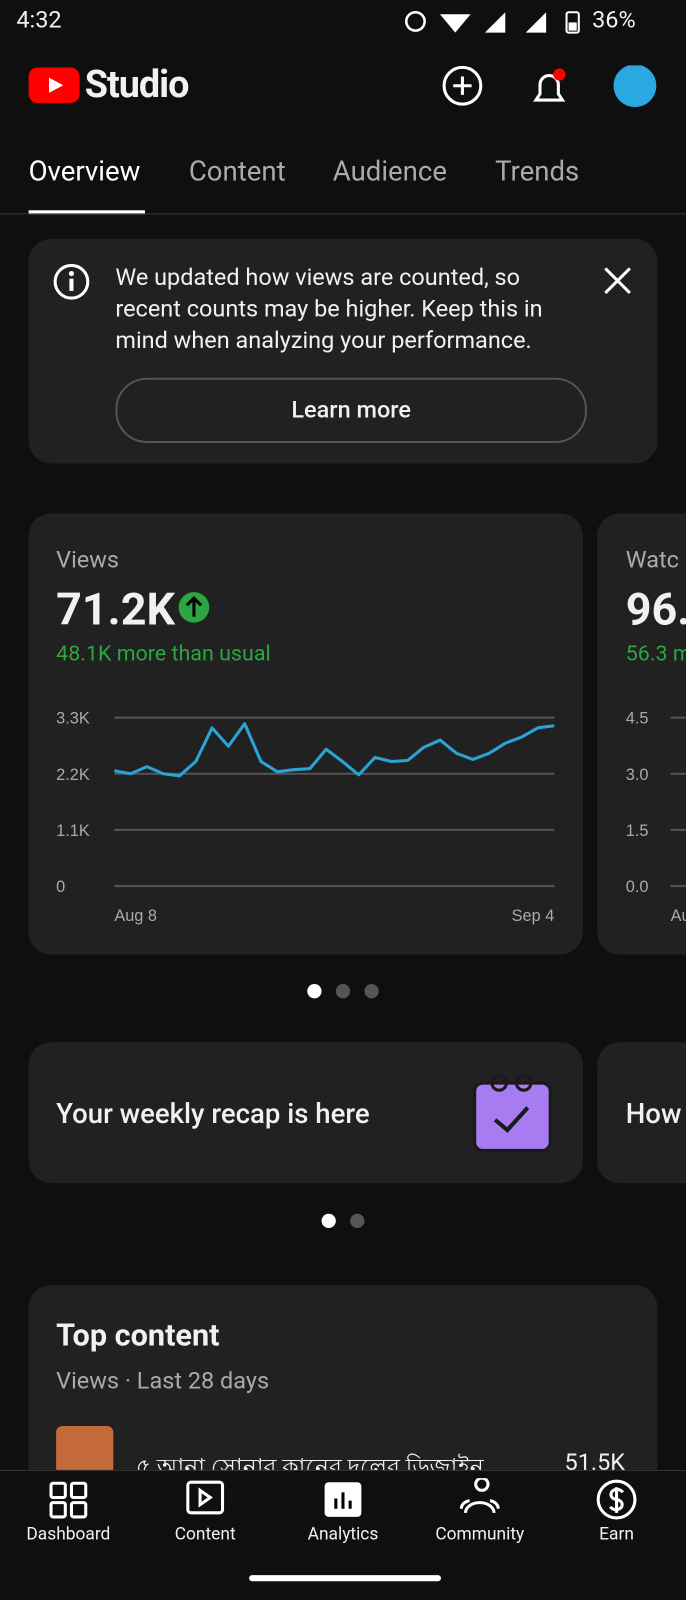 The height and width of the screenshot is (1600, 686). I want to click on status-time: 4:32, so click(39, 20).